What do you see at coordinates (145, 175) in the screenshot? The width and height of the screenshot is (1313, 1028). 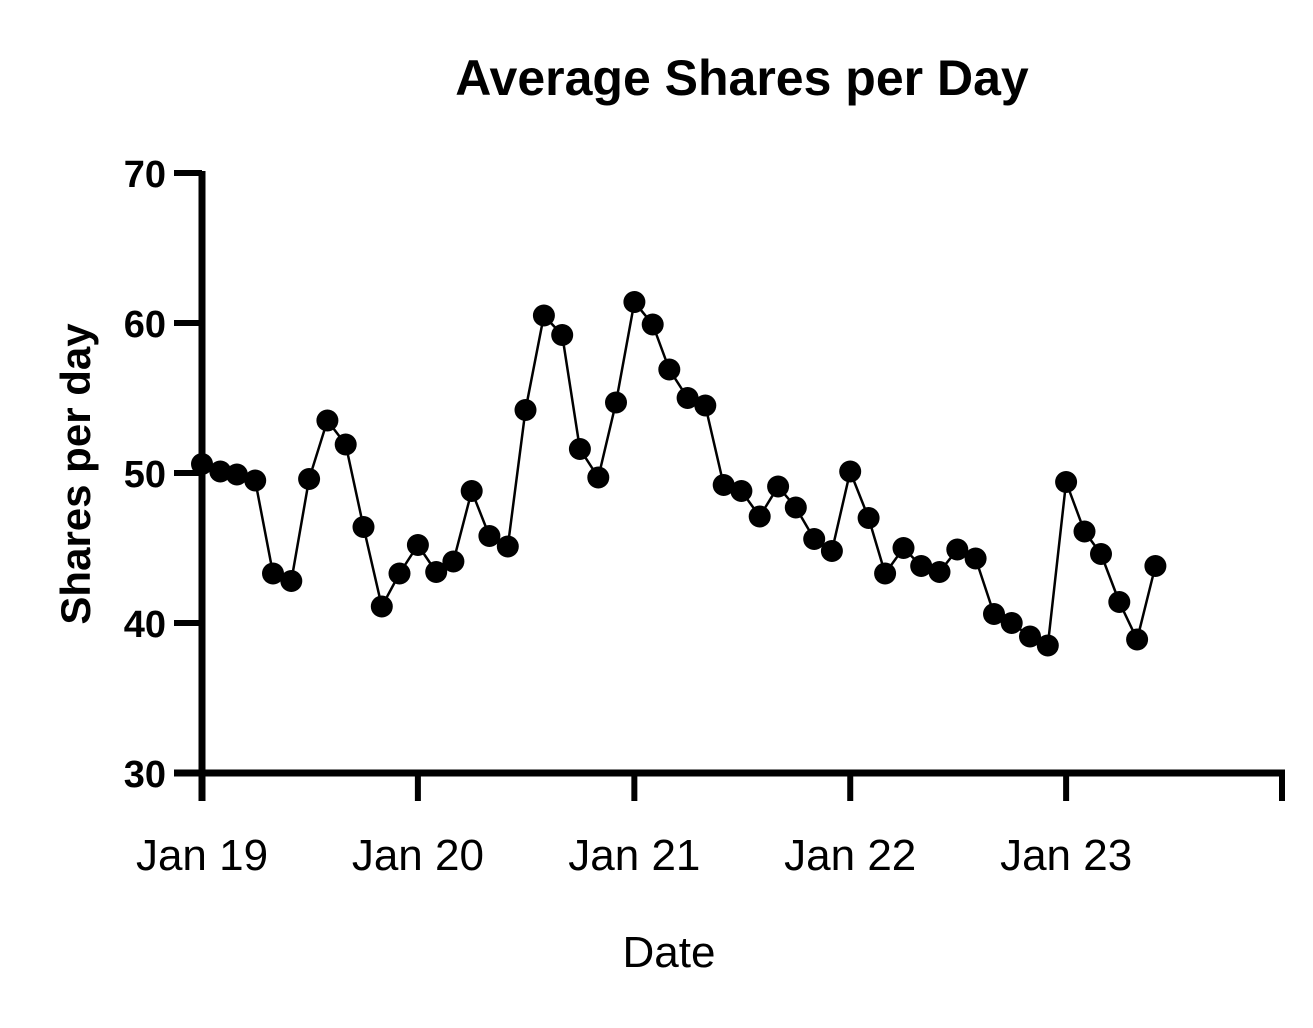 I see `y-tick-label: 70` at bounding box center [145, 175].